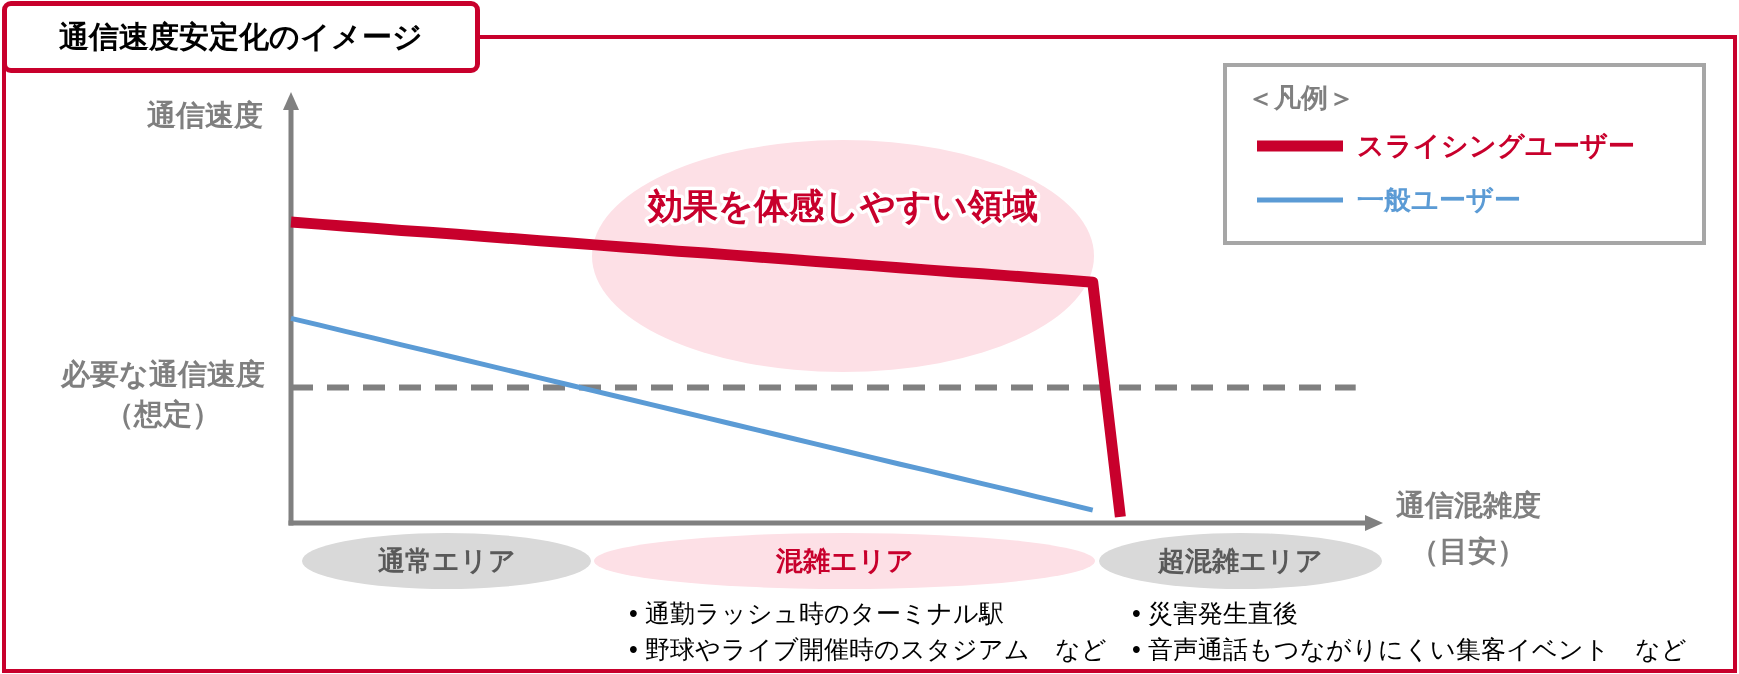 The height and width of the screenshot is (674, 1739). Describe the element at coordinates (1409, 631) in the screenshot. I see `annotation: • 災害発生直後 • 音声通話もつながりにくい集客イベント など` at that location.